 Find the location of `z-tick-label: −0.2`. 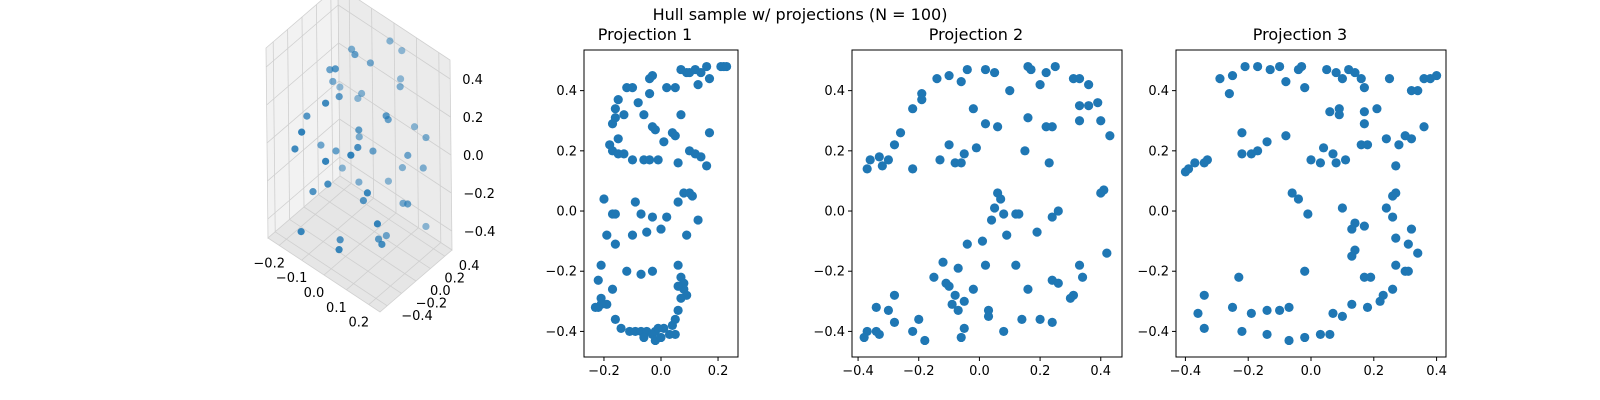

z-tick-label: −0.2 is located at coordinates (479, 194).